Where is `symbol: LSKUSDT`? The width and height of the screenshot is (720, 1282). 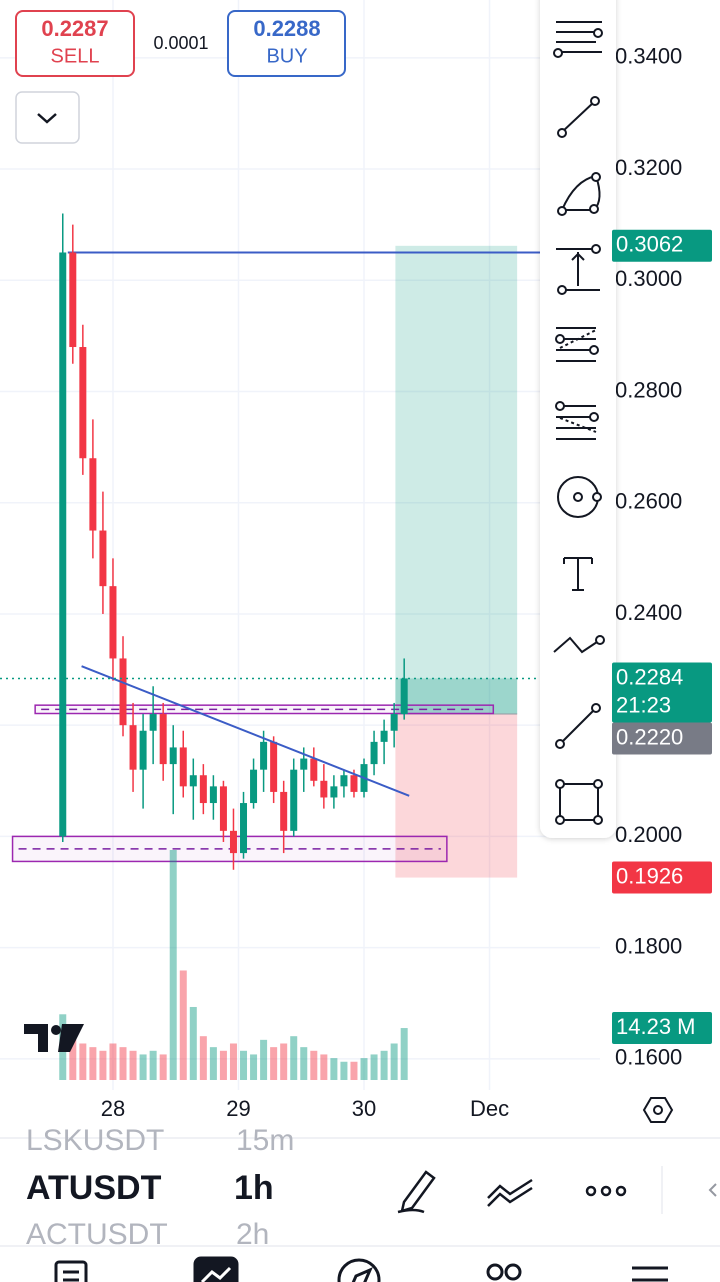 symbol: LSKUSDT is located at coordinates (95, 1140).